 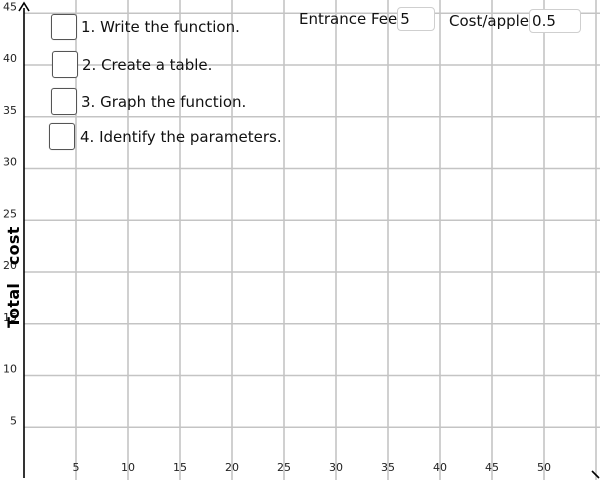 I want to click on task-create-table: 2. Create a table., so click(x=132, y=64).